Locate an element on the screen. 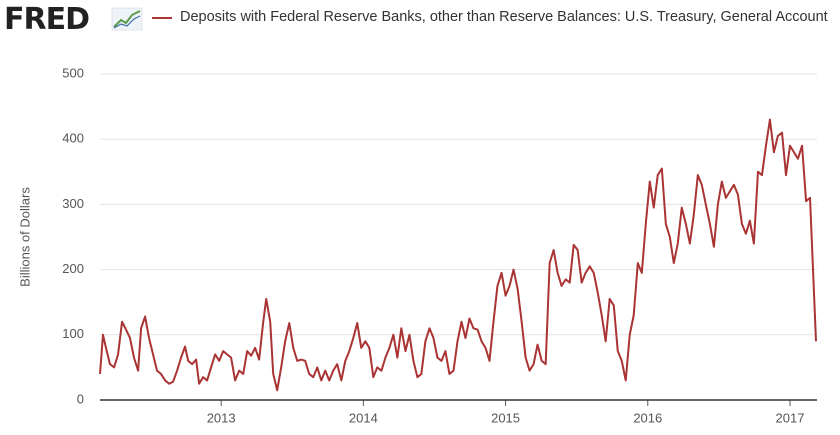 This screenshot has width=840, height=435. y-tick-label: 200 is located at coordinates (73, 268).